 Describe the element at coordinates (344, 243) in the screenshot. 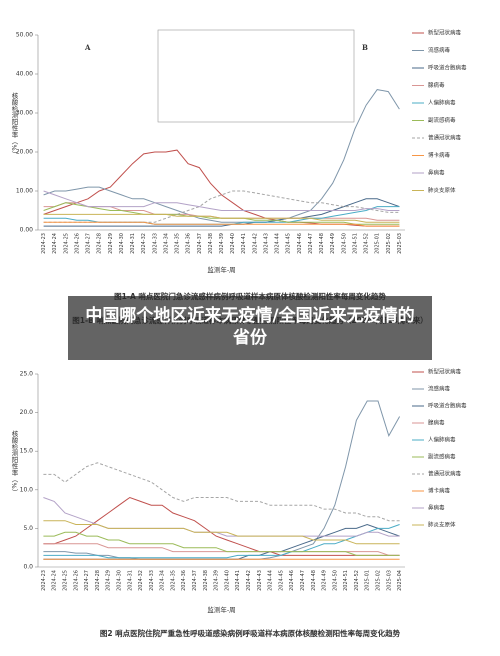

I see `x-tick-label: 2024-50` at that location.